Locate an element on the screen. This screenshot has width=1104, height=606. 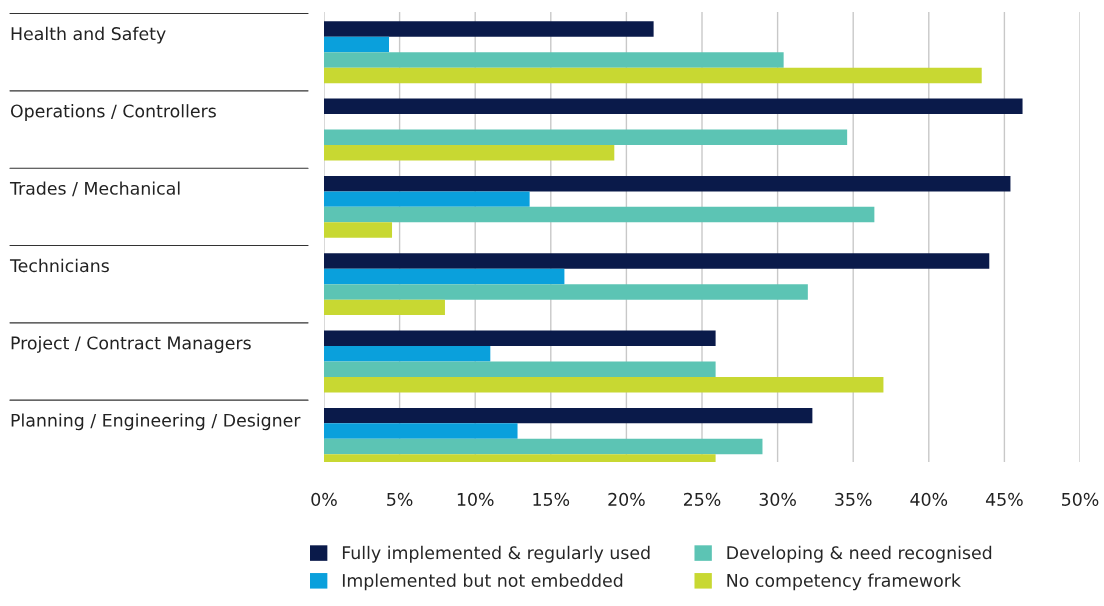
y-tick-label: Technicians is located at coordinates (59, 265).